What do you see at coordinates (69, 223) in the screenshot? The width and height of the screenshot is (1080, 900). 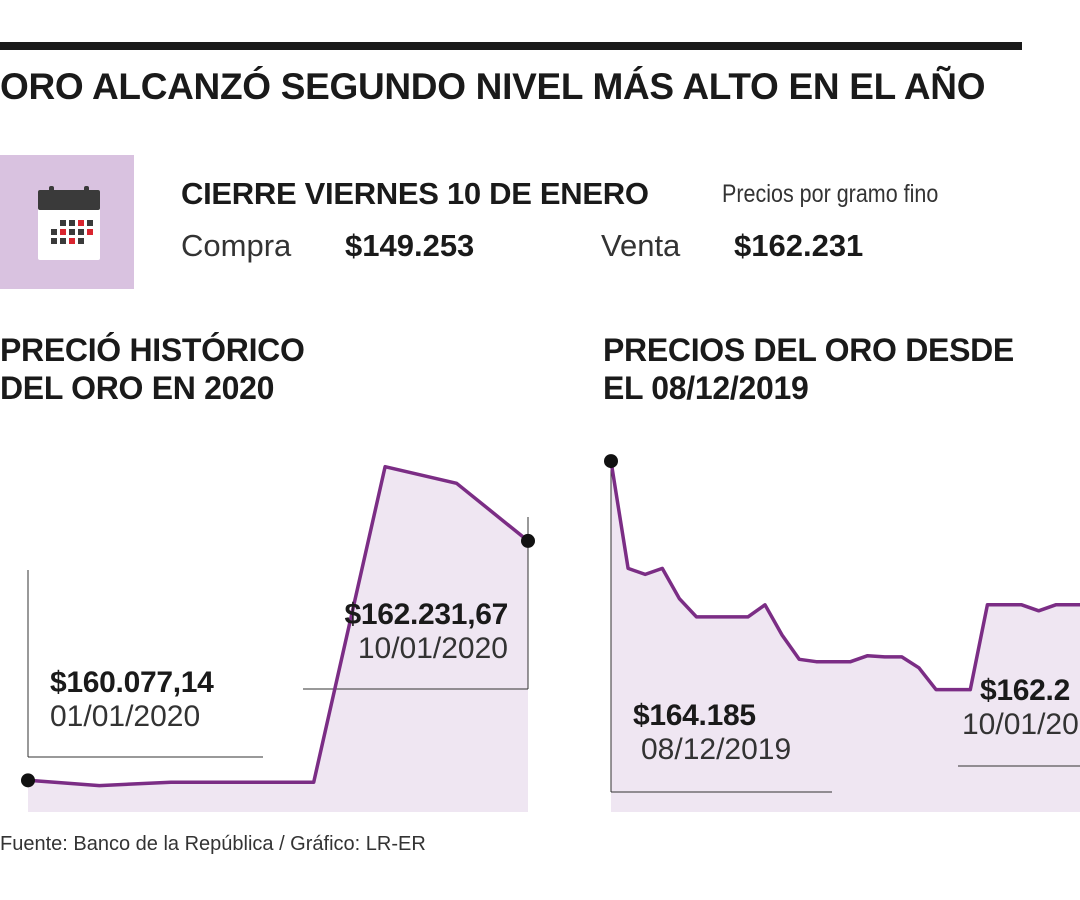 I see `calendar-icon` at bounding box center [69, 223].